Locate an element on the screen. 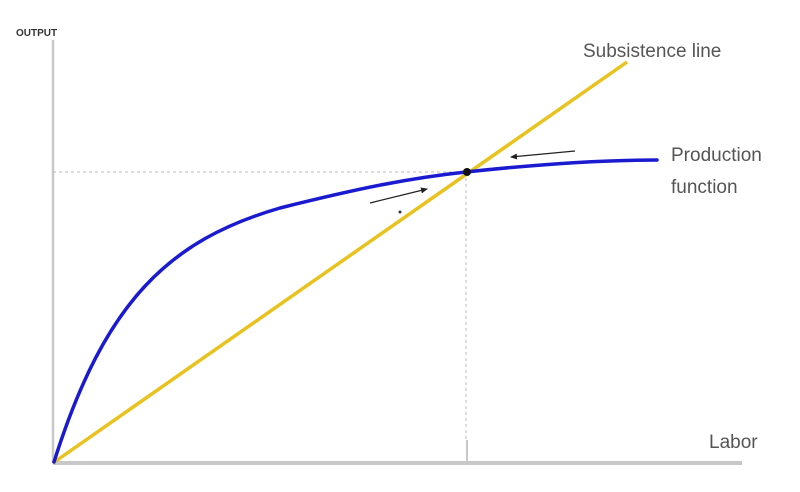 The height and width of the screenshot is (492, 800). y-axis-label: OUTPUT is located at coordinates (36, 33).